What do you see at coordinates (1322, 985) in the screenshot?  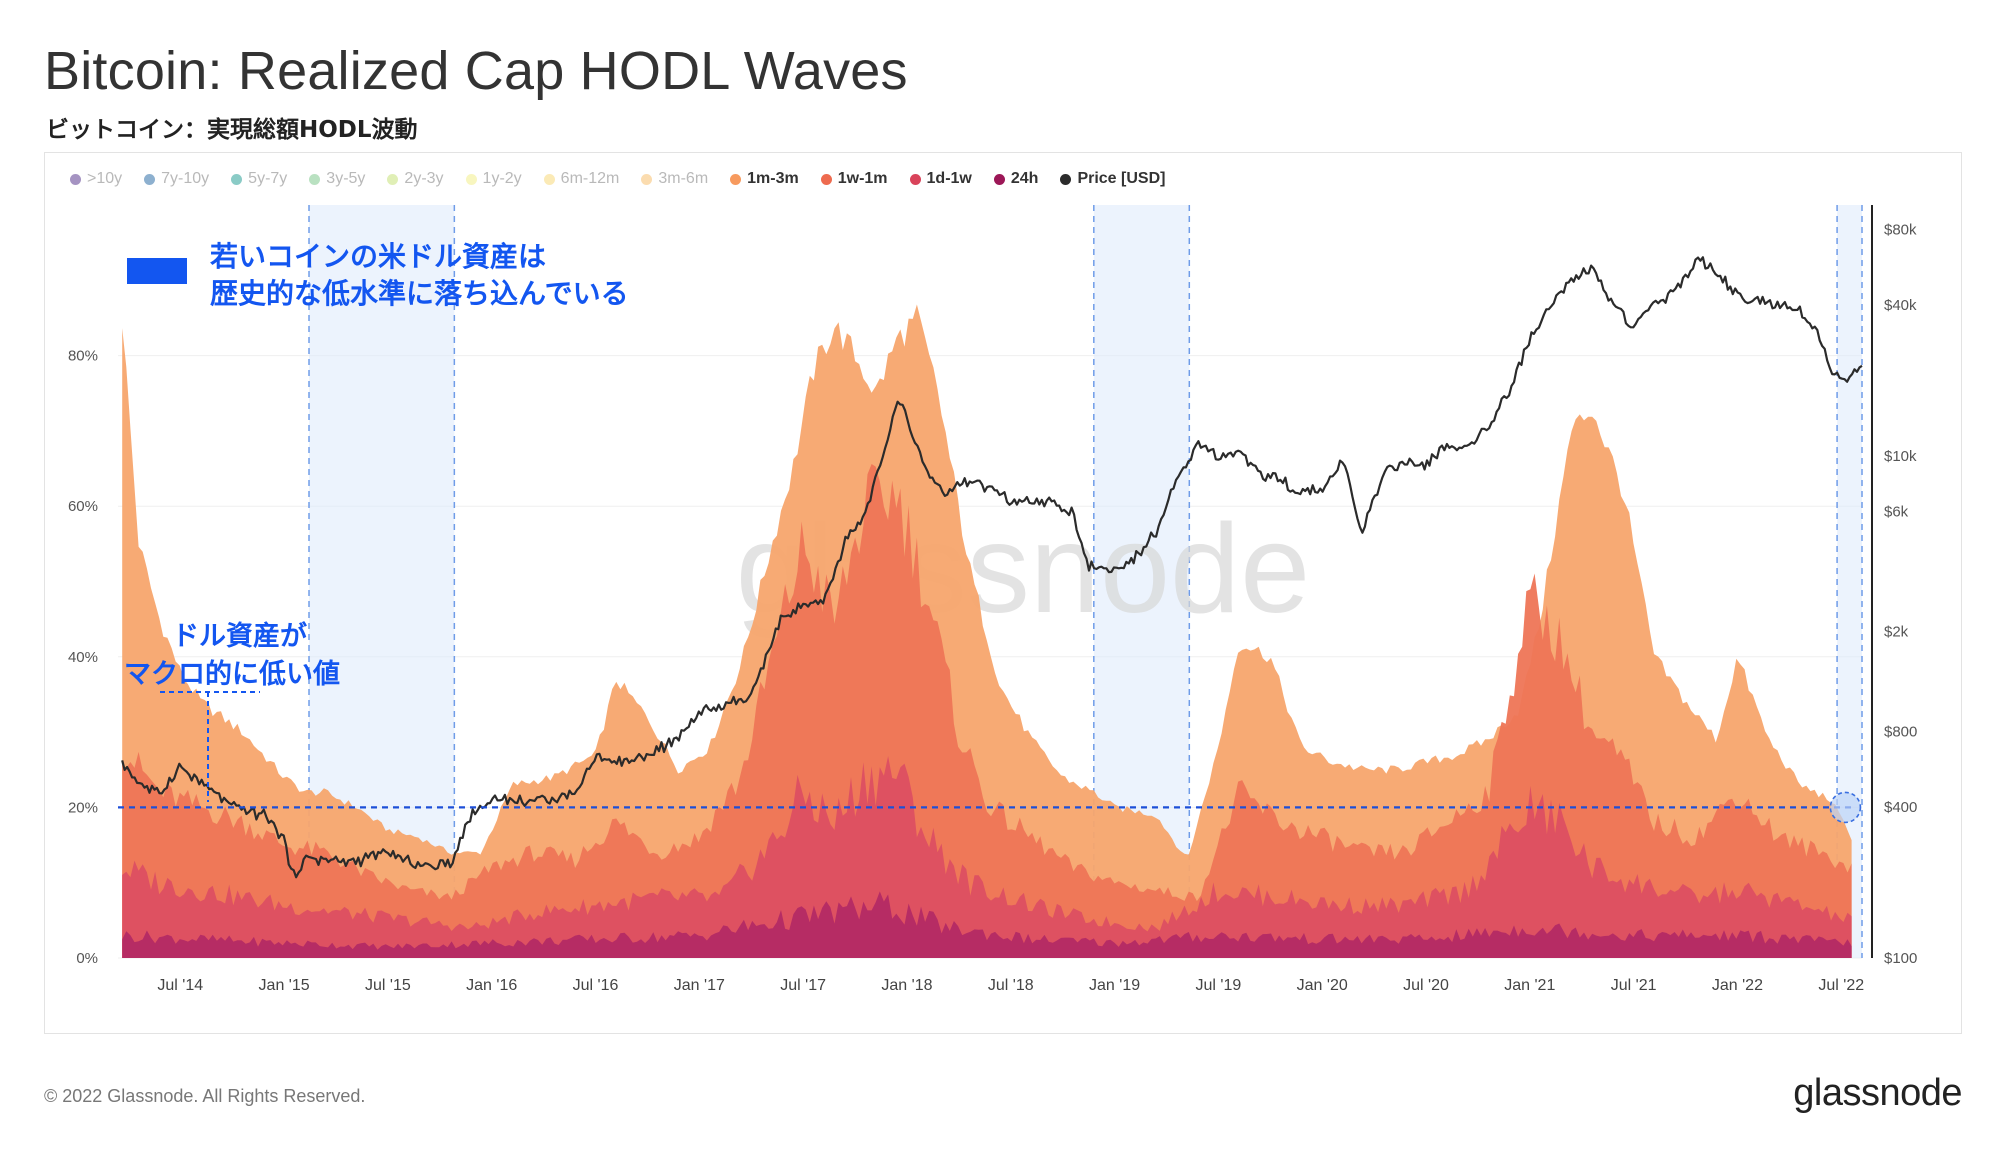 I see `x-tick-label: Jan '20` at bounding box center [1322, 985].